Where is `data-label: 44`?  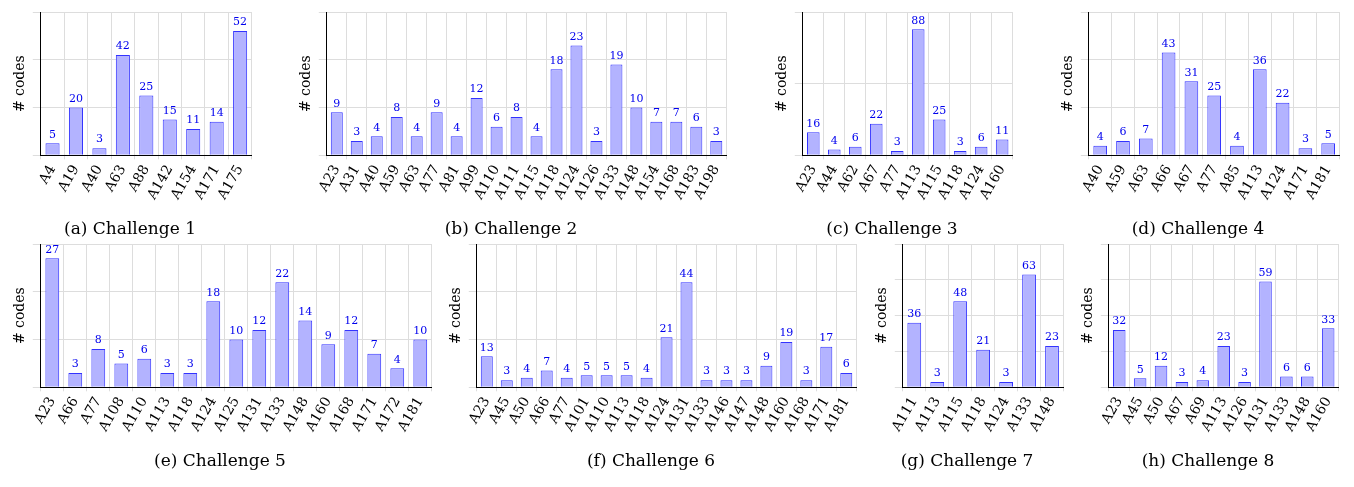
data-label: 44 is located at coordinates (686, 273).